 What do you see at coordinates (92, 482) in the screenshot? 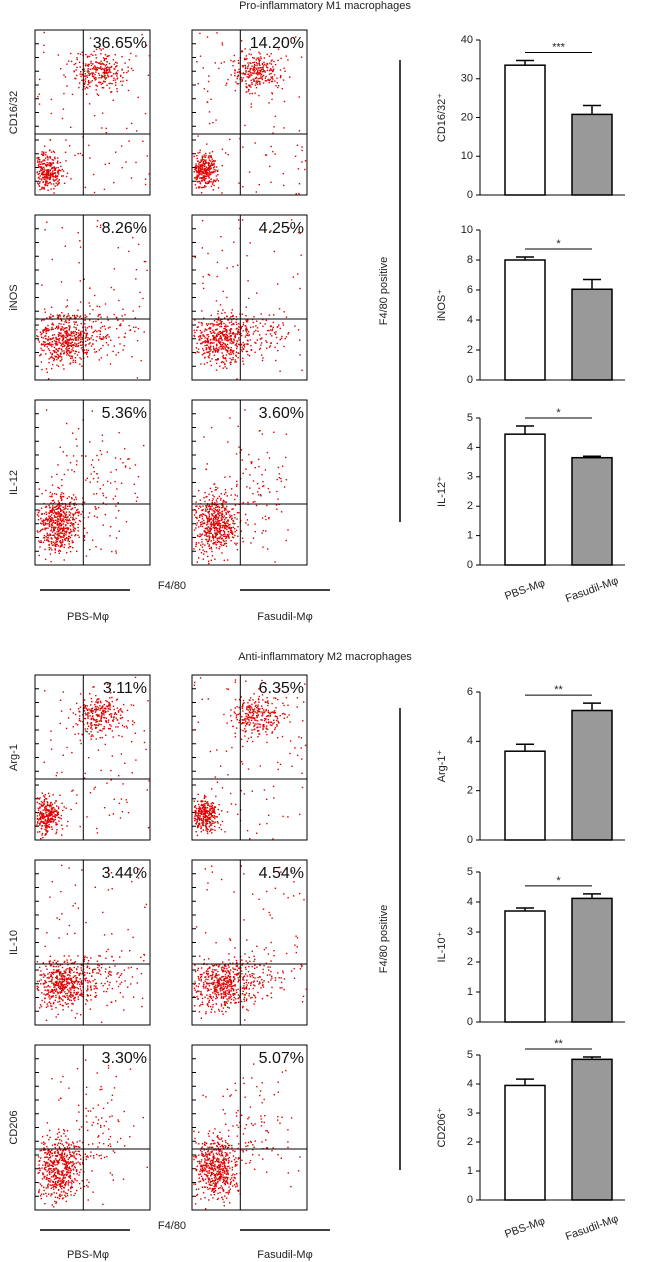
I see `plot-frame` at bounding box center [92, 482].